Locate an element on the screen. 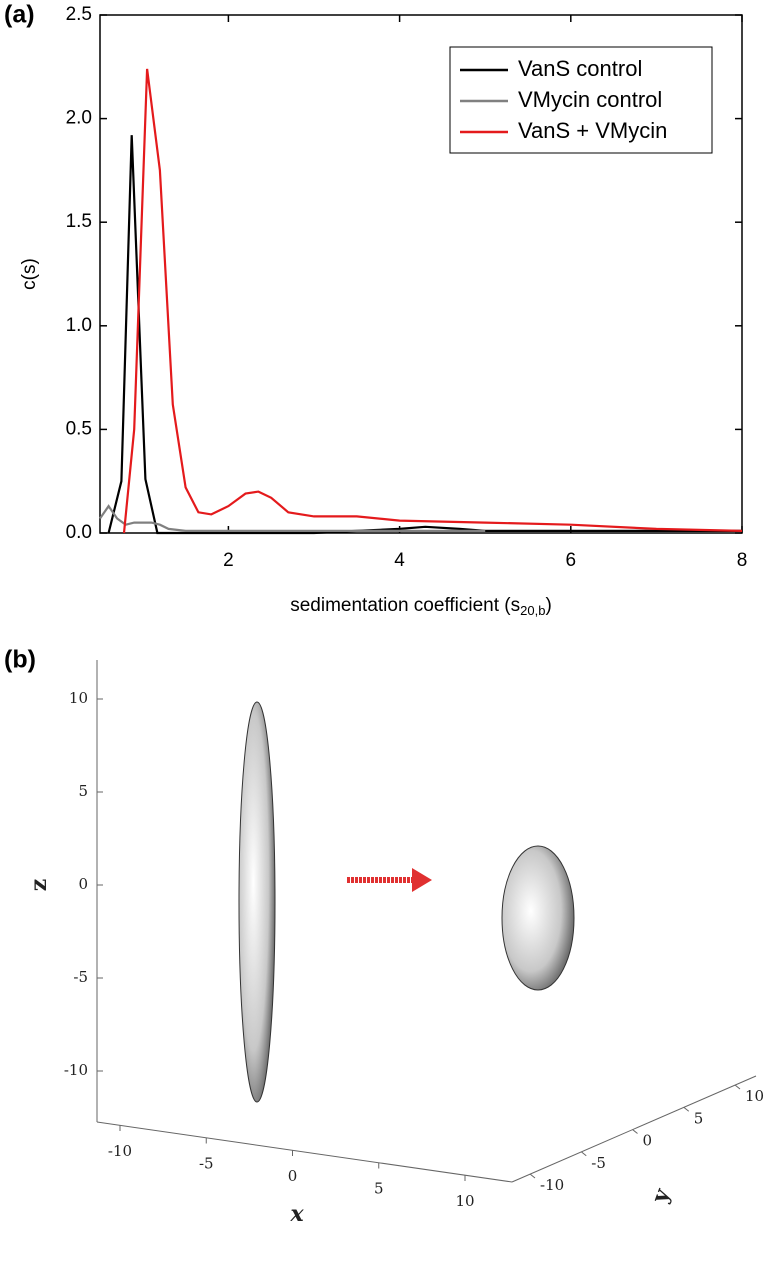 Image resolution: width=774 pixels, height=1261 pixels. z-tick-label: -10 is located at coordinates (76, 1070).